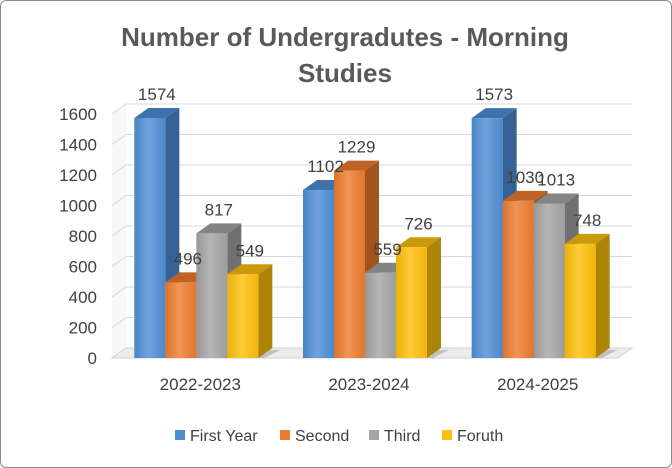 Image resolution: width=672 pixels, height=468 pixels. I want to click on legend-item: Second, so click(314, 436).